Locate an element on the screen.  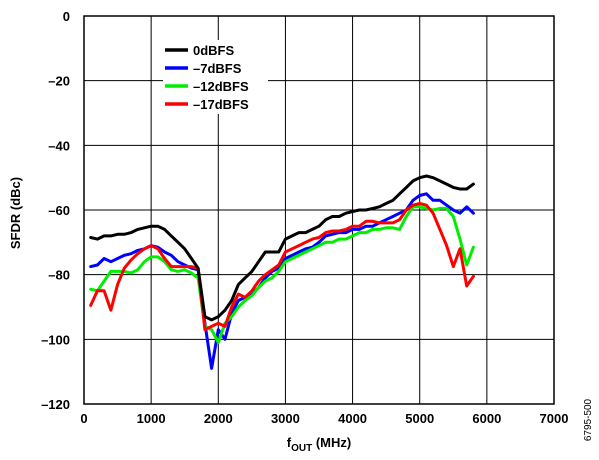
legend-label: –17dBFS is located at coordinates (221, 104).